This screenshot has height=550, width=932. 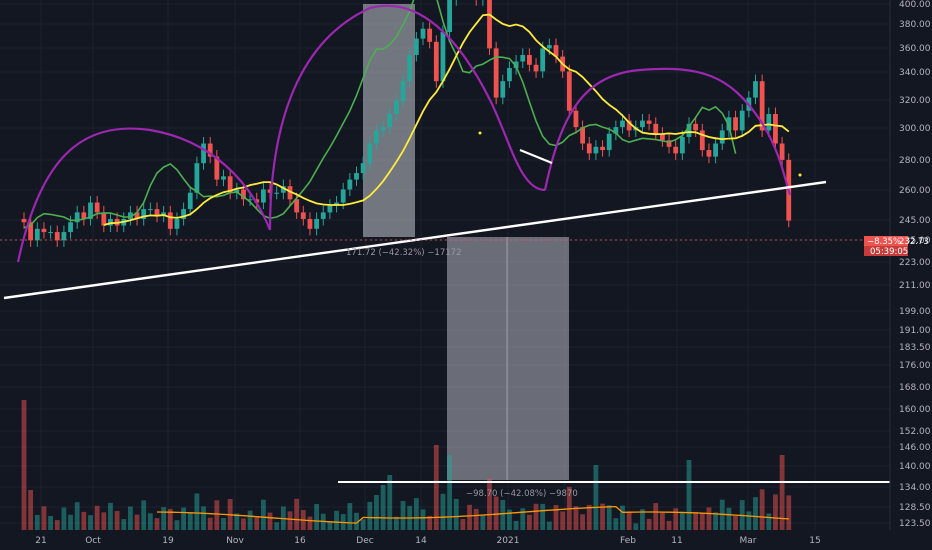 I want to click on price-tick-15: 176.00, so click(x=915, y=366).